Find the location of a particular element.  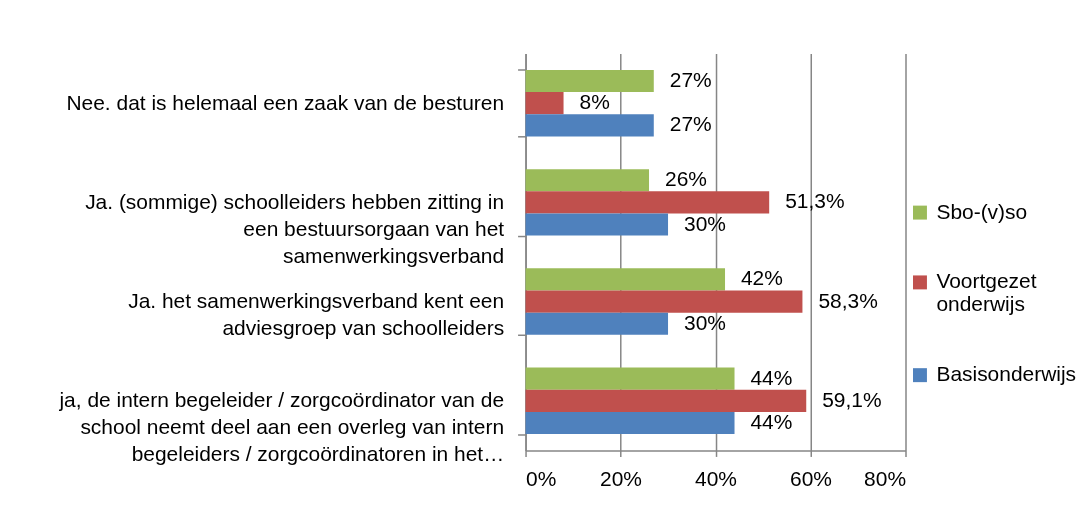

x-tick-label: 80% is located at coordinates (885, 478).